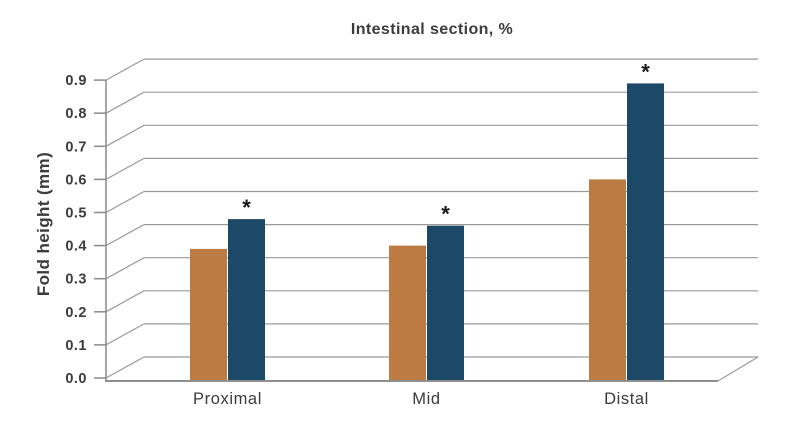 The image size is (800, 428). Describe the element at coordinates (76, 313) in the screenshot. I see `y-tick-label: 0.2` at that location.